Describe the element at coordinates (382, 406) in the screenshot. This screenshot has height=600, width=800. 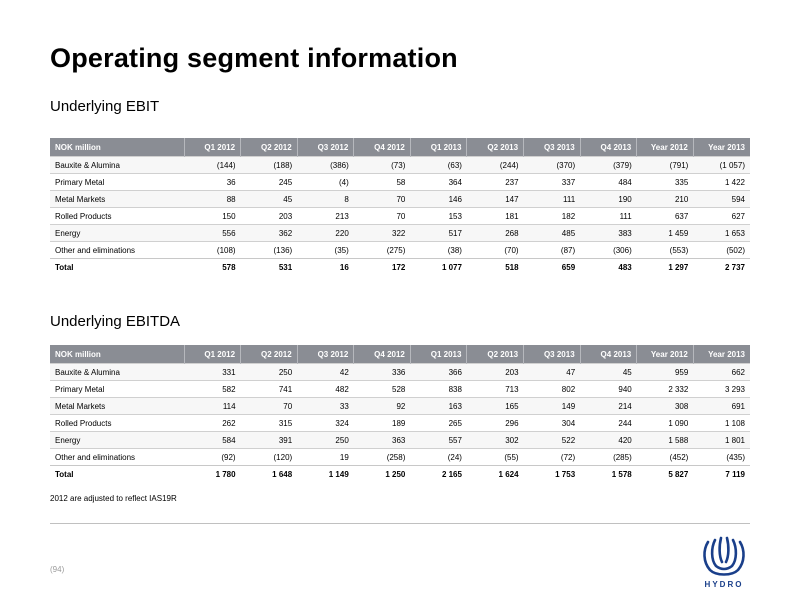
I see `table-cell: 92` at that location.